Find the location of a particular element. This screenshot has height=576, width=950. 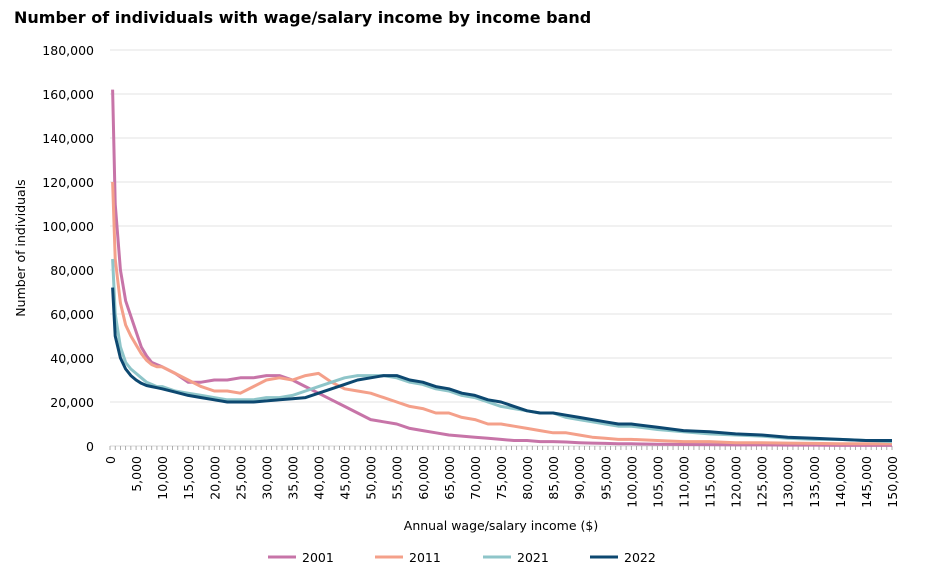

x-tick-label: 70,000 is located at coordinates (475, 478).